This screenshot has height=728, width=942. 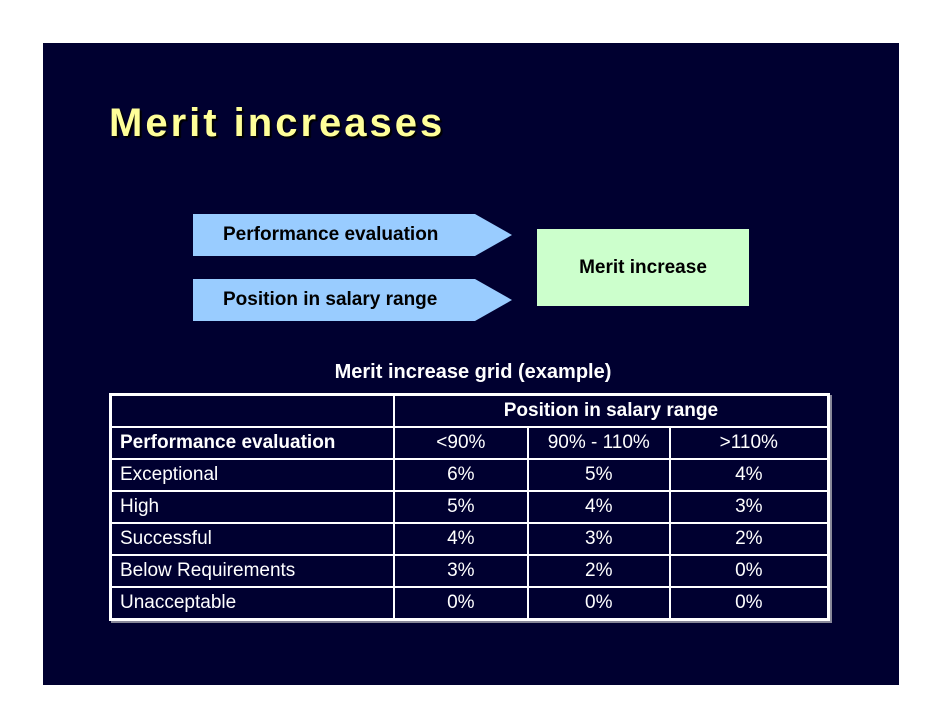 I want to click on group-header-cell: Position in salary range, so click(x=611, y=410).